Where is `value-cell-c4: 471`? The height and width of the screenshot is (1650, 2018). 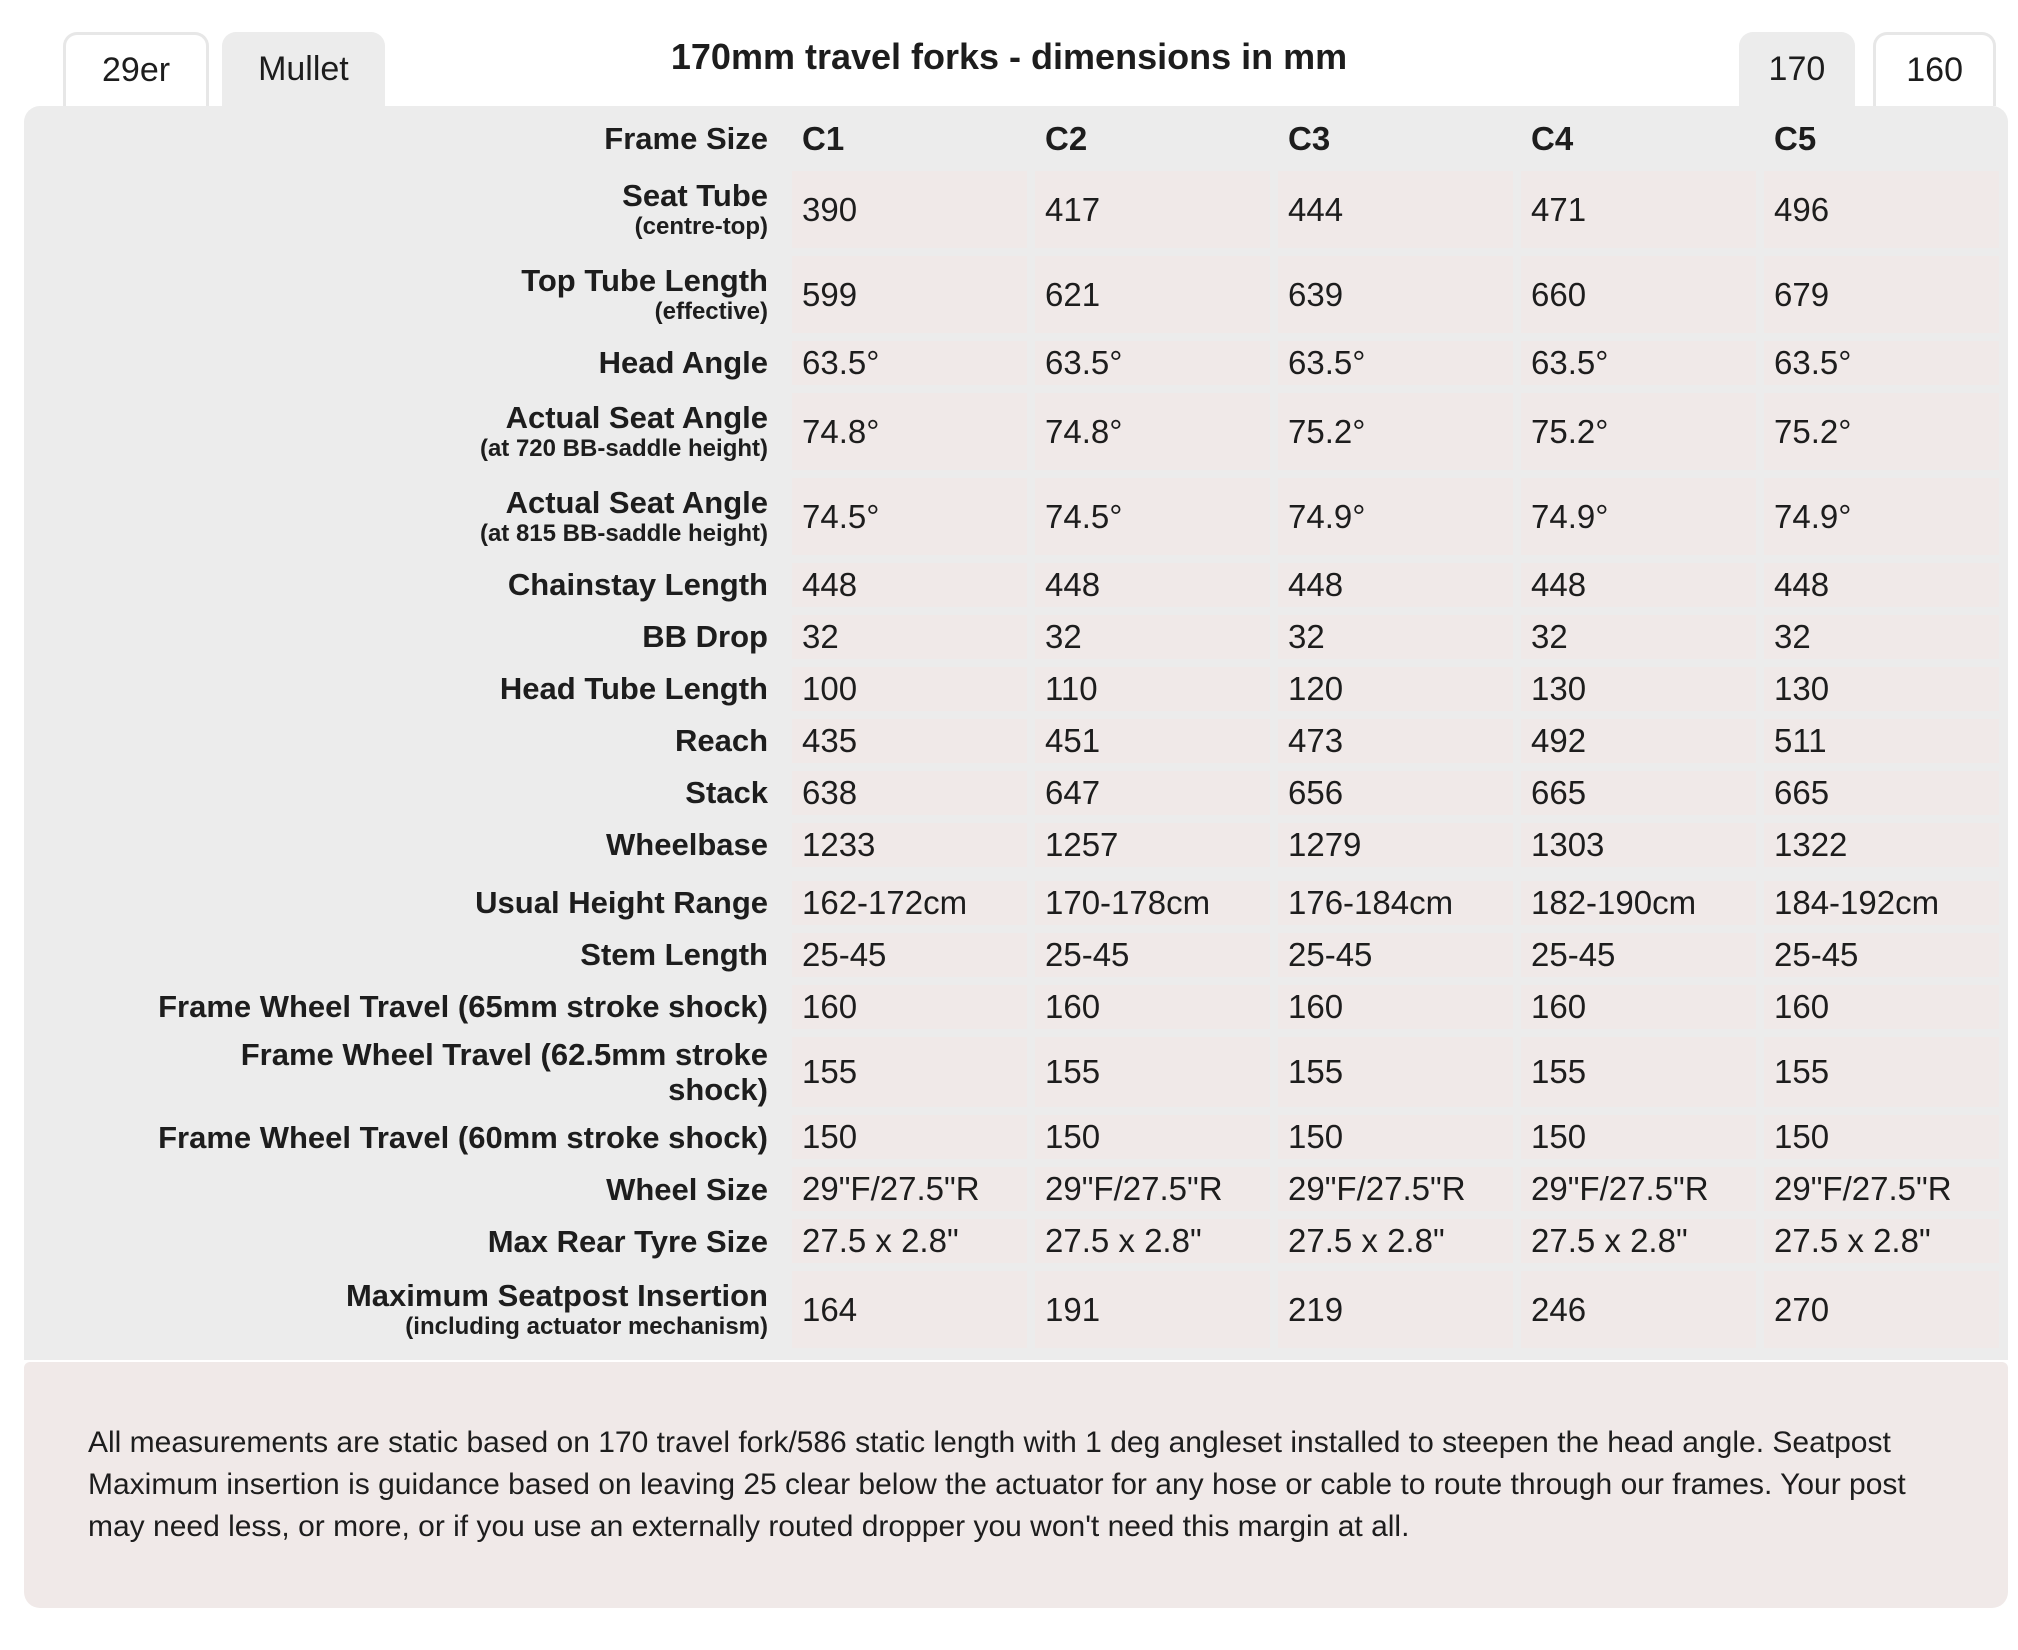
value-cell-c4: 471 is located at coordinates (1638, 209).